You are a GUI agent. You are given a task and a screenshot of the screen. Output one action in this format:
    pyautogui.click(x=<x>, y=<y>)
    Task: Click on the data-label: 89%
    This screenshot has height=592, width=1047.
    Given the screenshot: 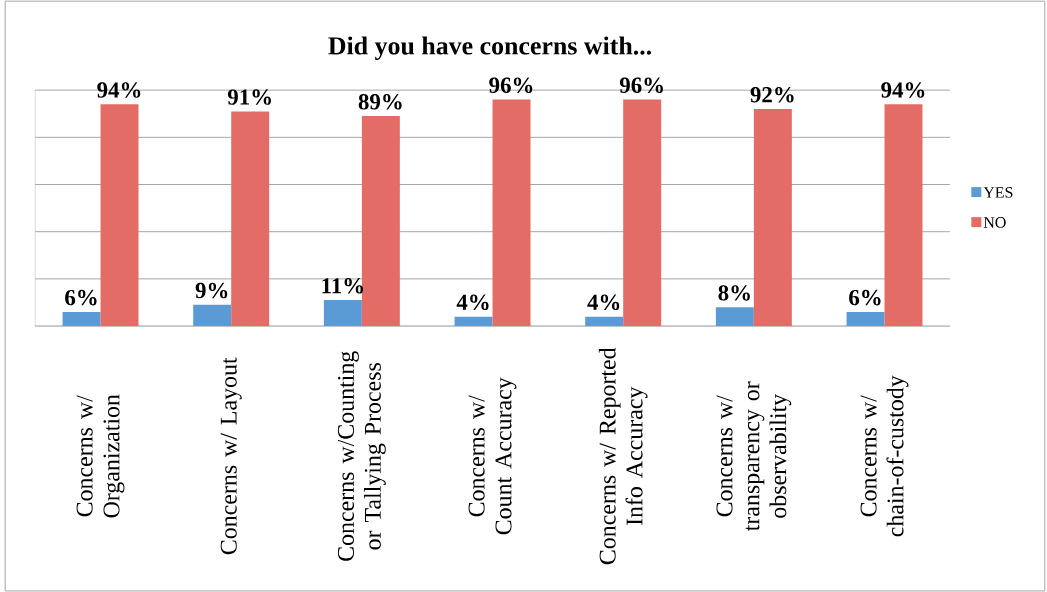 What is the action you would take?
    pyautogui.click(x=380, y=101)
    